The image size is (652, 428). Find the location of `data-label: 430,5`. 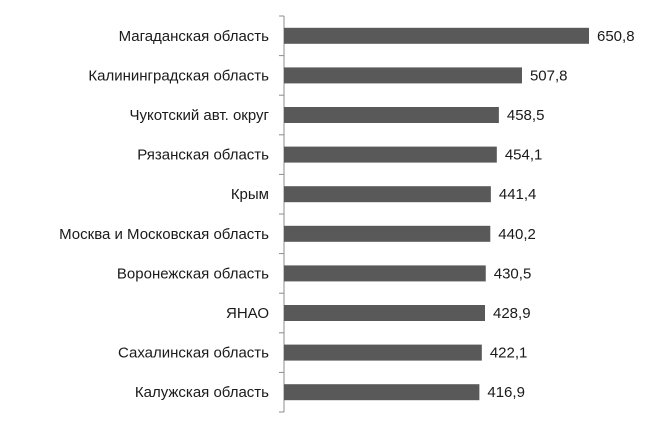

data-label: 430,5 is located at coordinates (513, 273).